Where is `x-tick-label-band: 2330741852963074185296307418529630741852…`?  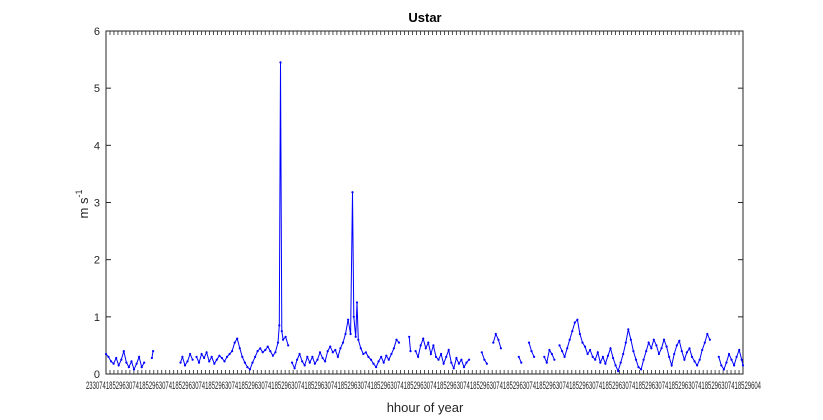
x-tick-label-band: 2330741852963074185296307418529630741852… is located at coordinates (423, 386).